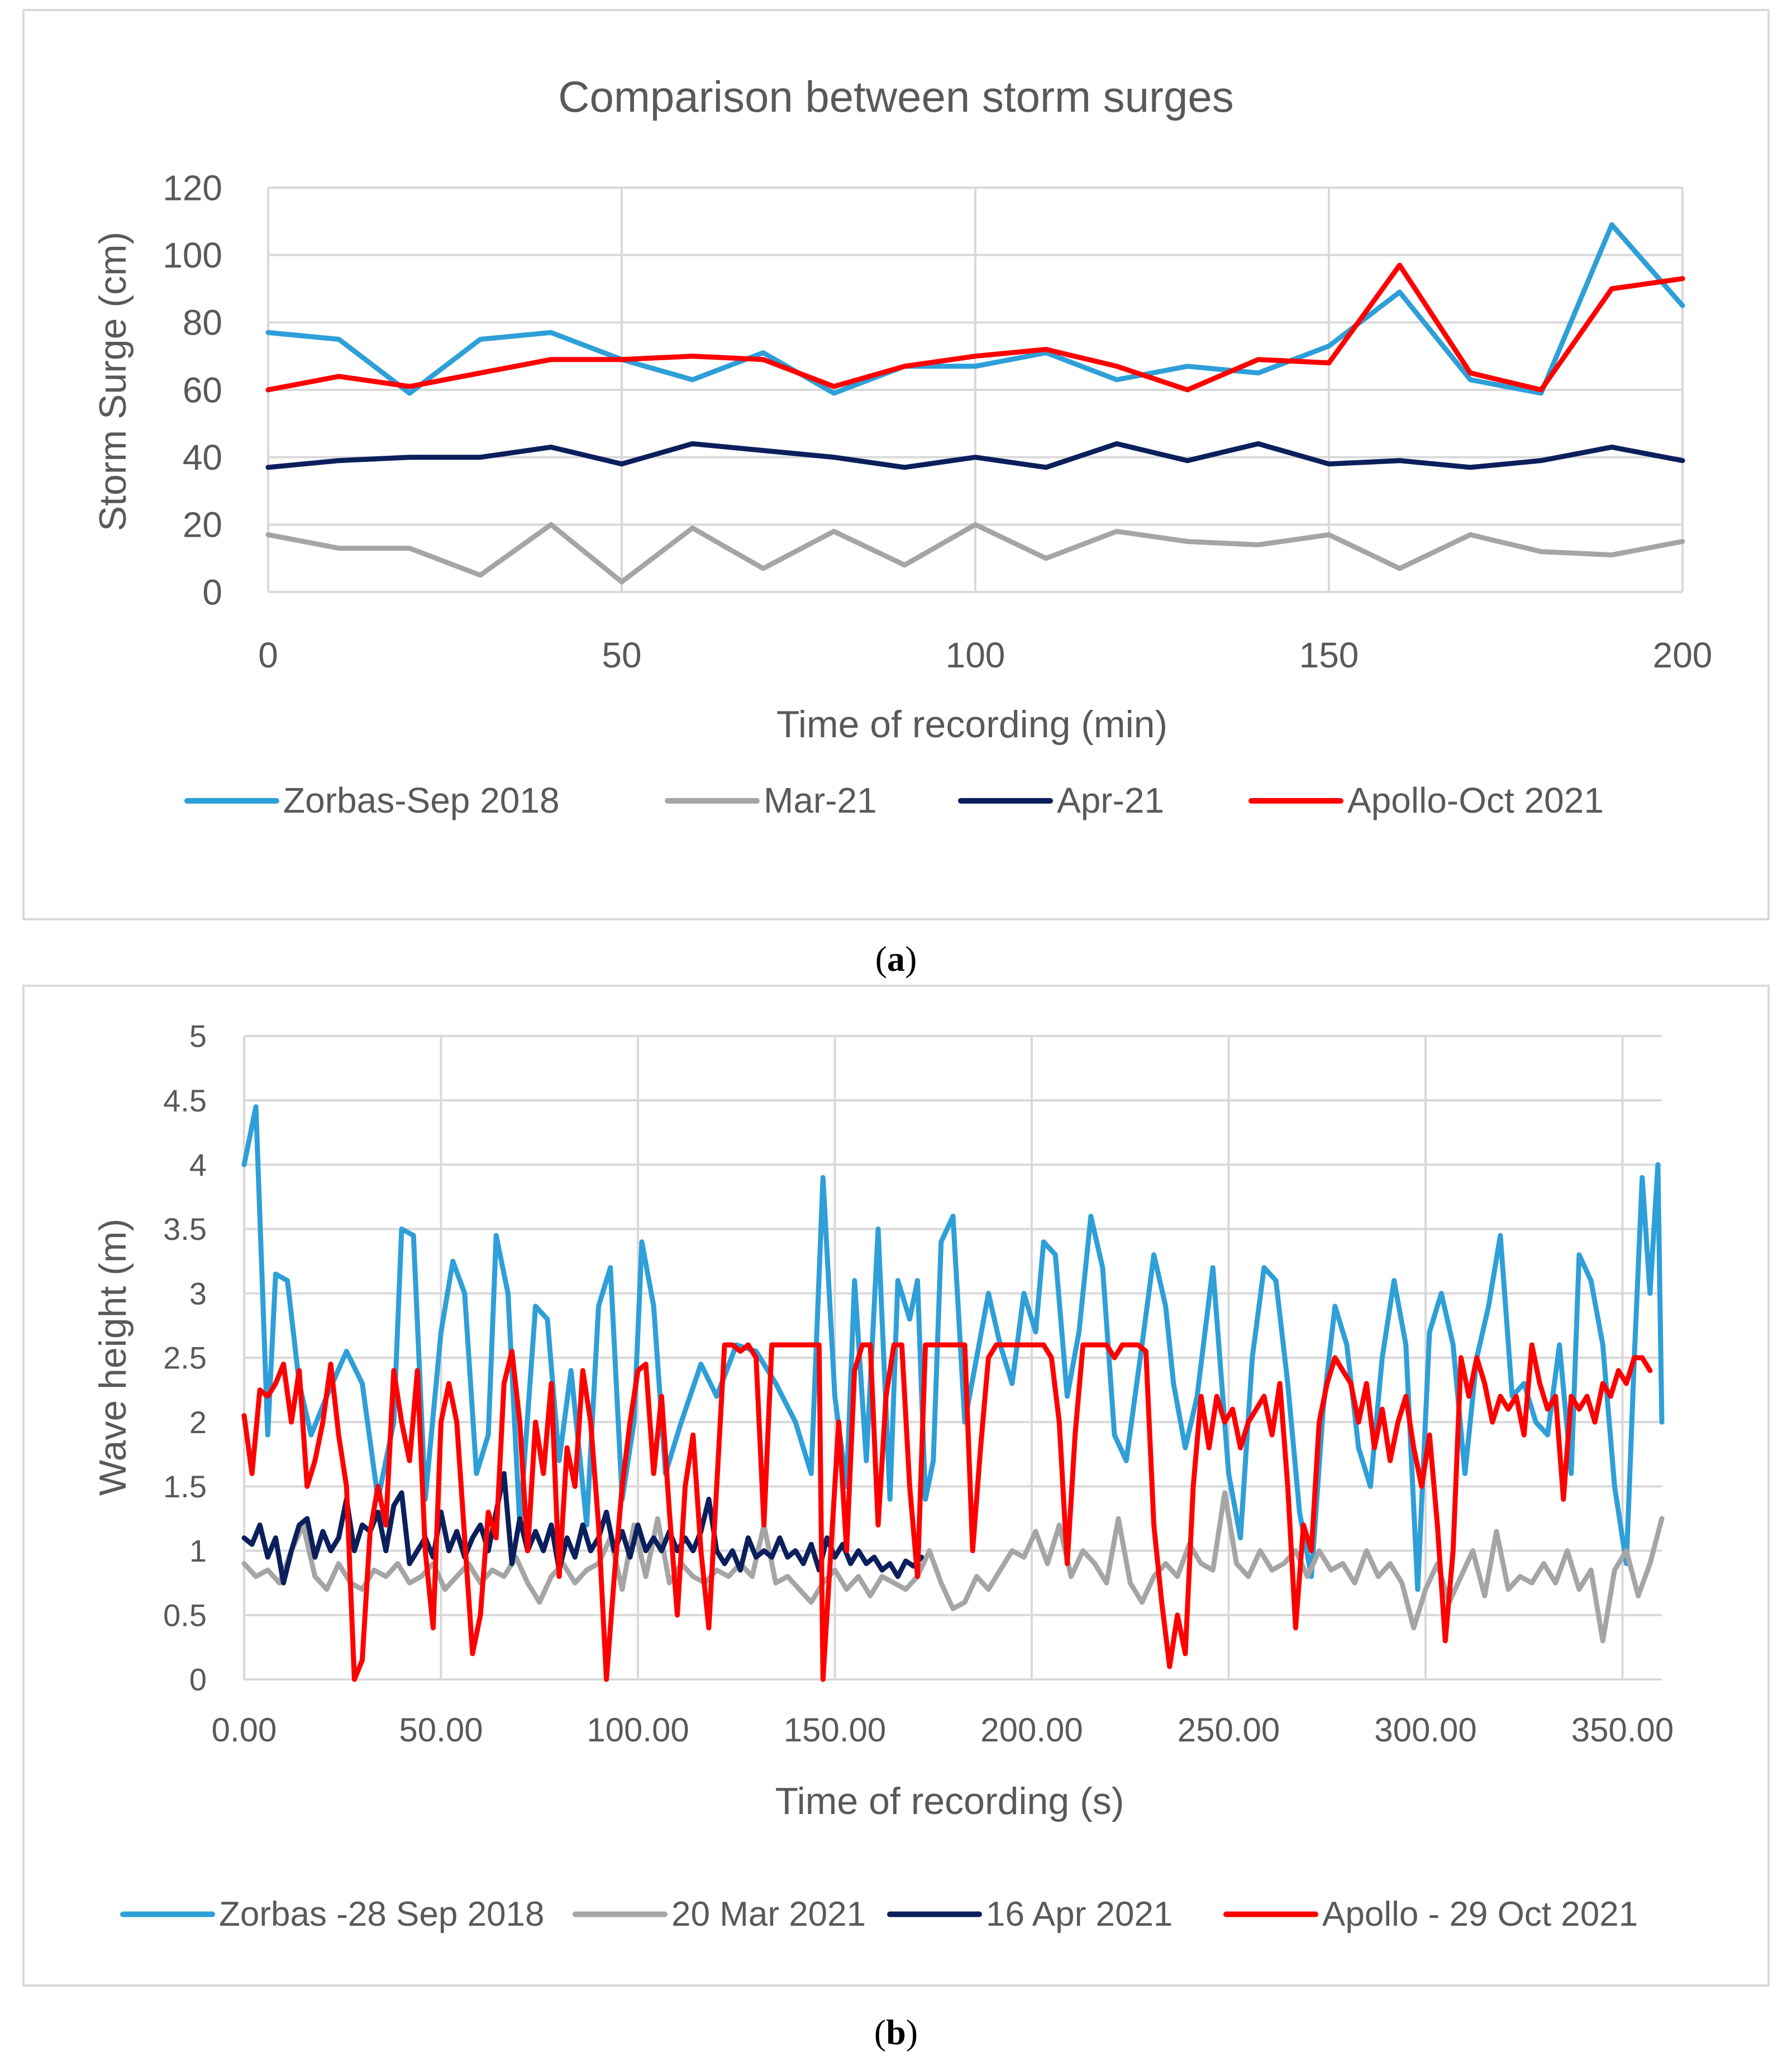 This screenshot has width=1792, height=2062. I want to click on series-line-zorbas-sep-2018, so click(975, 309).